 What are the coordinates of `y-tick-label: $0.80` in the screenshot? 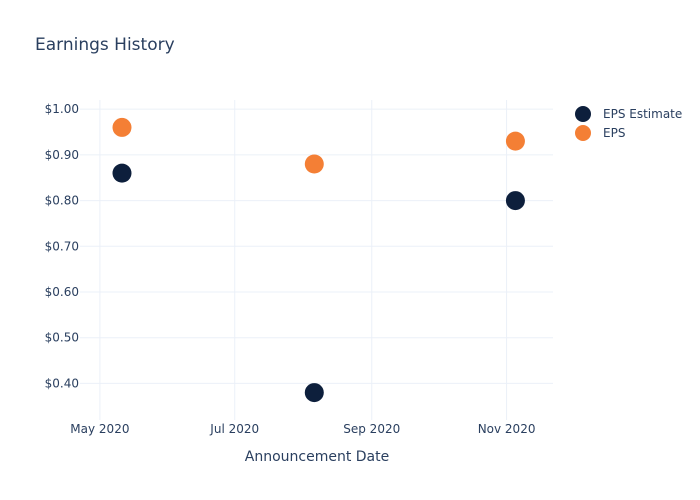 It's located at (62, 201).